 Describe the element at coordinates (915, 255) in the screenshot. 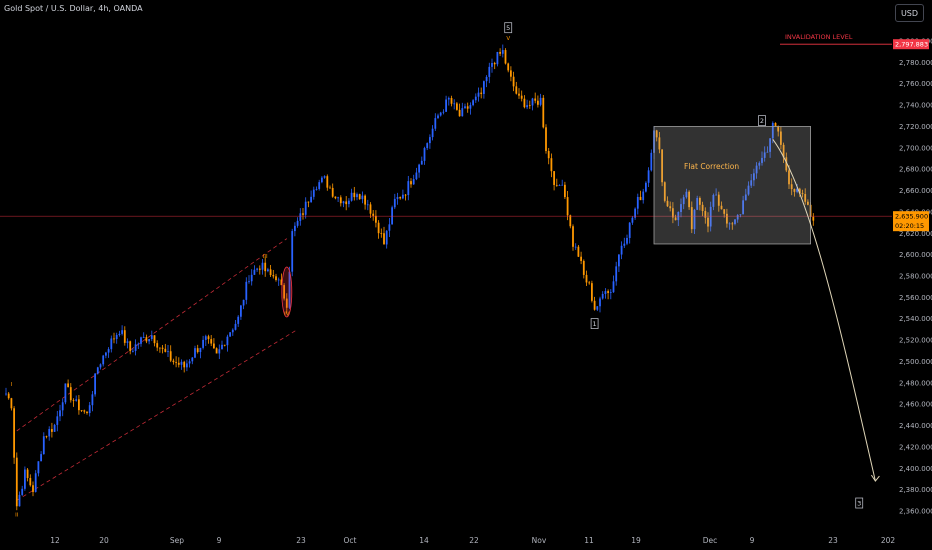

I see `y-tick-label: 2,600.000` at that location.